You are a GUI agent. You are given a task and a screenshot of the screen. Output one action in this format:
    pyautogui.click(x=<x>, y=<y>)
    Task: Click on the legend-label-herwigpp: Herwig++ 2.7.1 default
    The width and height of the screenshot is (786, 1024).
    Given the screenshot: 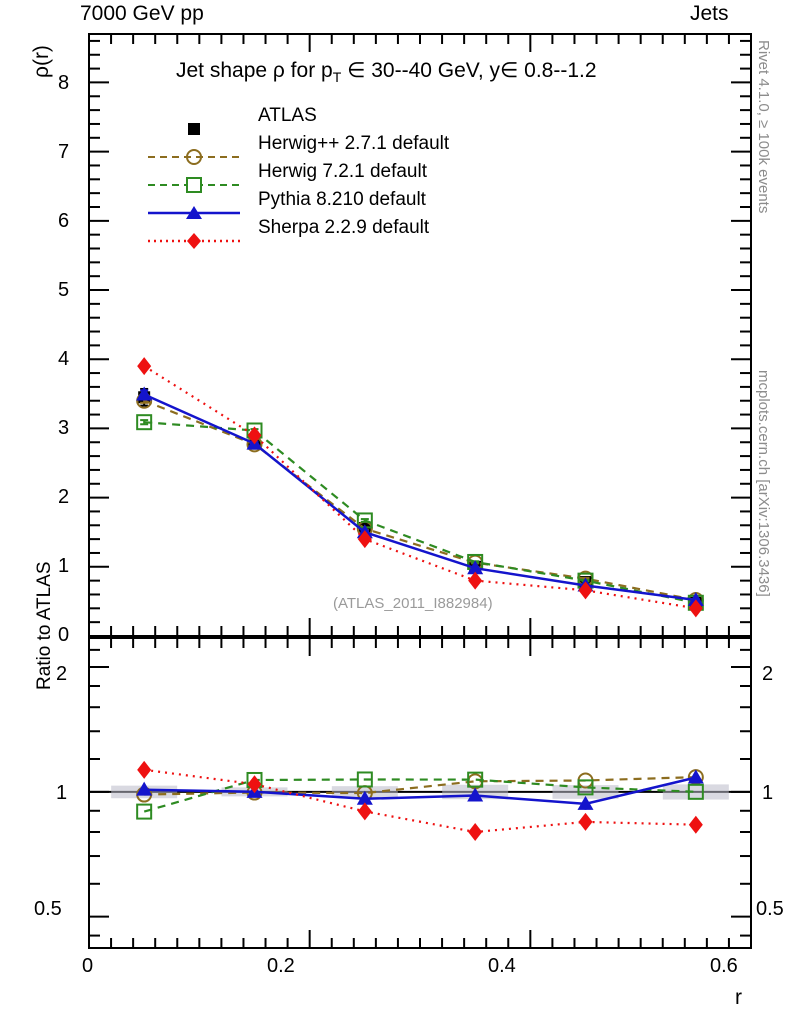 What is the action you would take?
    pyautogui.click(x=354, y=143)
    